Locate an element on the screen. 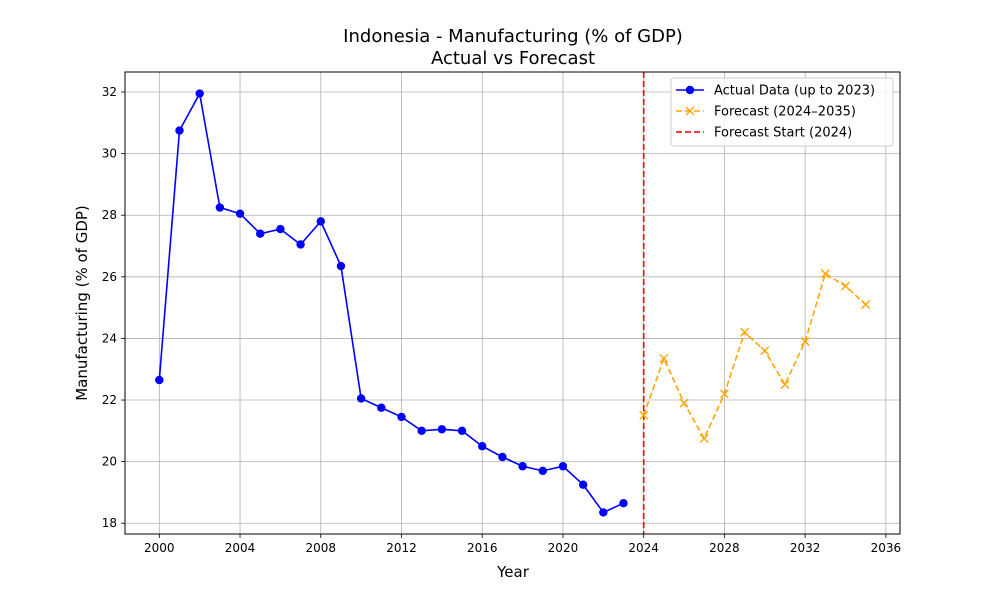  x-tick-label: 2032 is located at coordinates (805, 548).